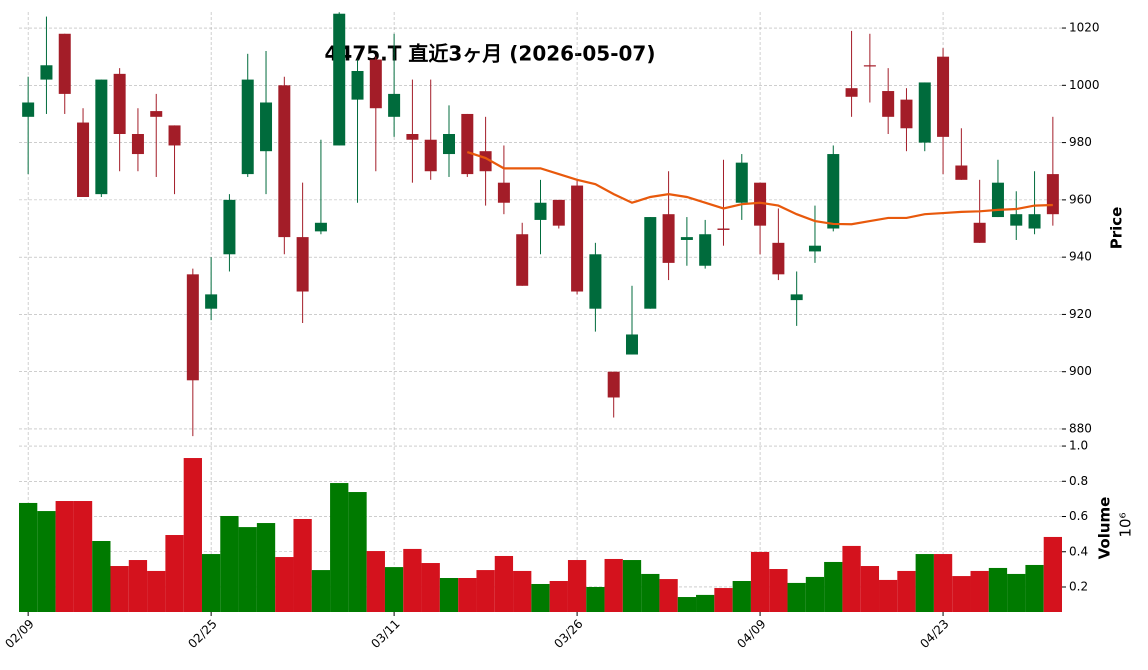 The height and width of the screenshot is (670, 1148). Describe the element at coordinates (1084, 28) in the screenshot. I see `y-tick-label: 1020` at that location.